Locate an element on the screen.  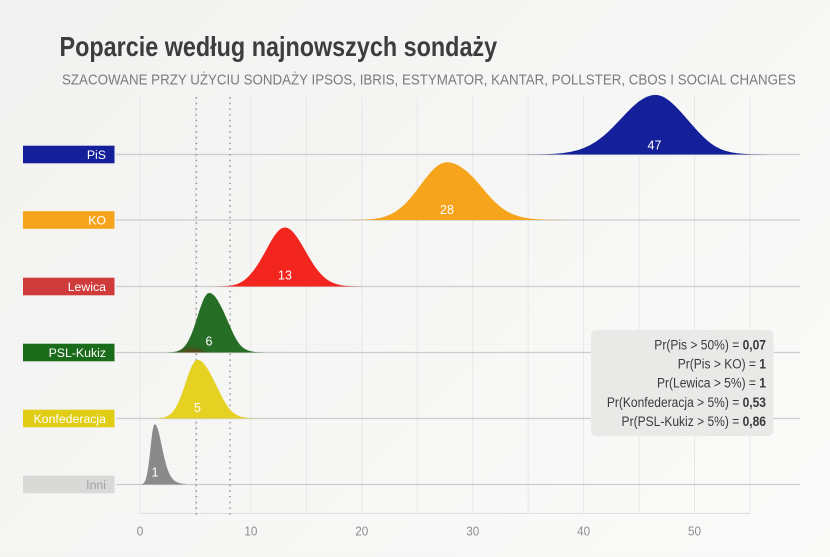
svg-text: Pr(Pis > KO) = 1 is located at coordinates (722, 364).